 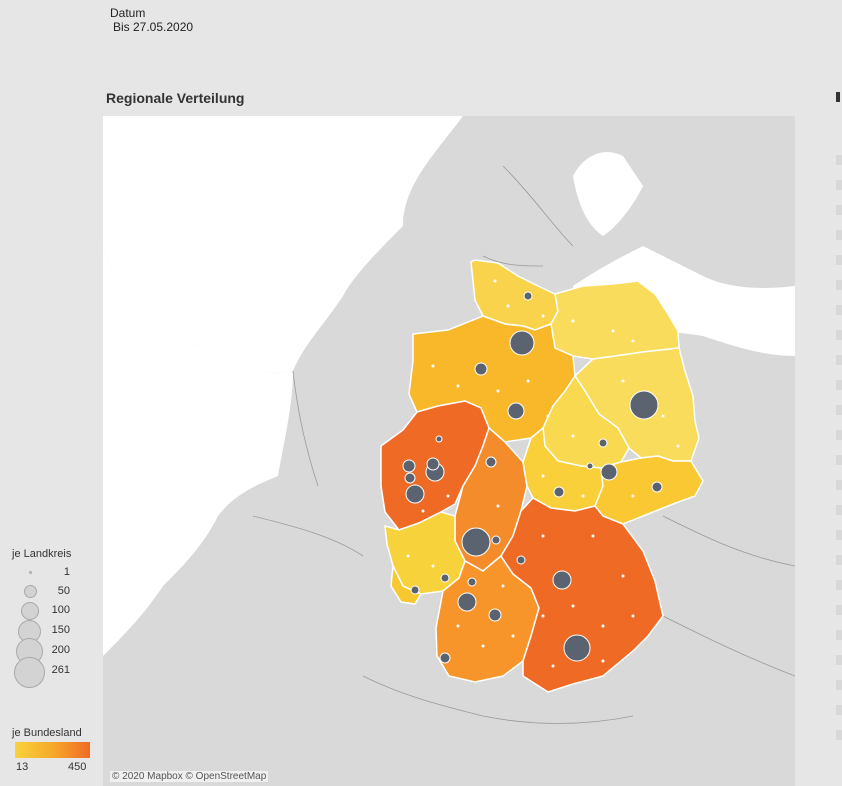 What do you see at coordinates (133, 621) in the screenshot?
I see `channel` at bounding box center [133, 621].